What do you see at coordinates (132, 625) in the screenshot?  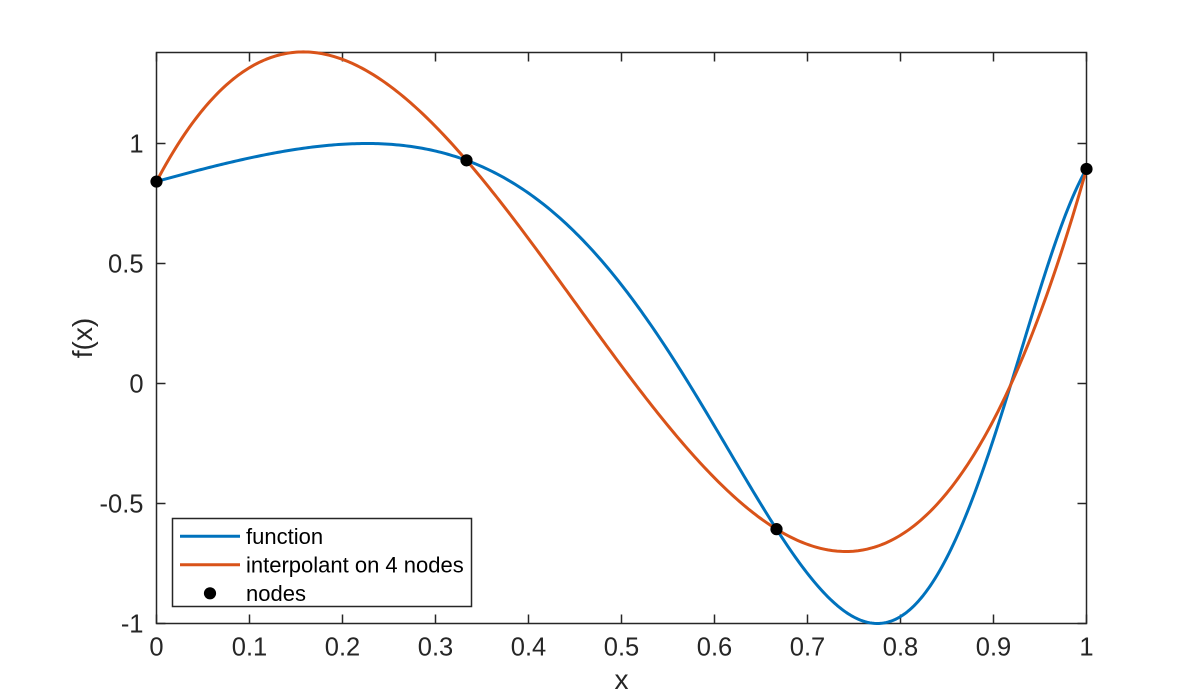 I see `svg-text: -1` at bounding box center [132, 625].